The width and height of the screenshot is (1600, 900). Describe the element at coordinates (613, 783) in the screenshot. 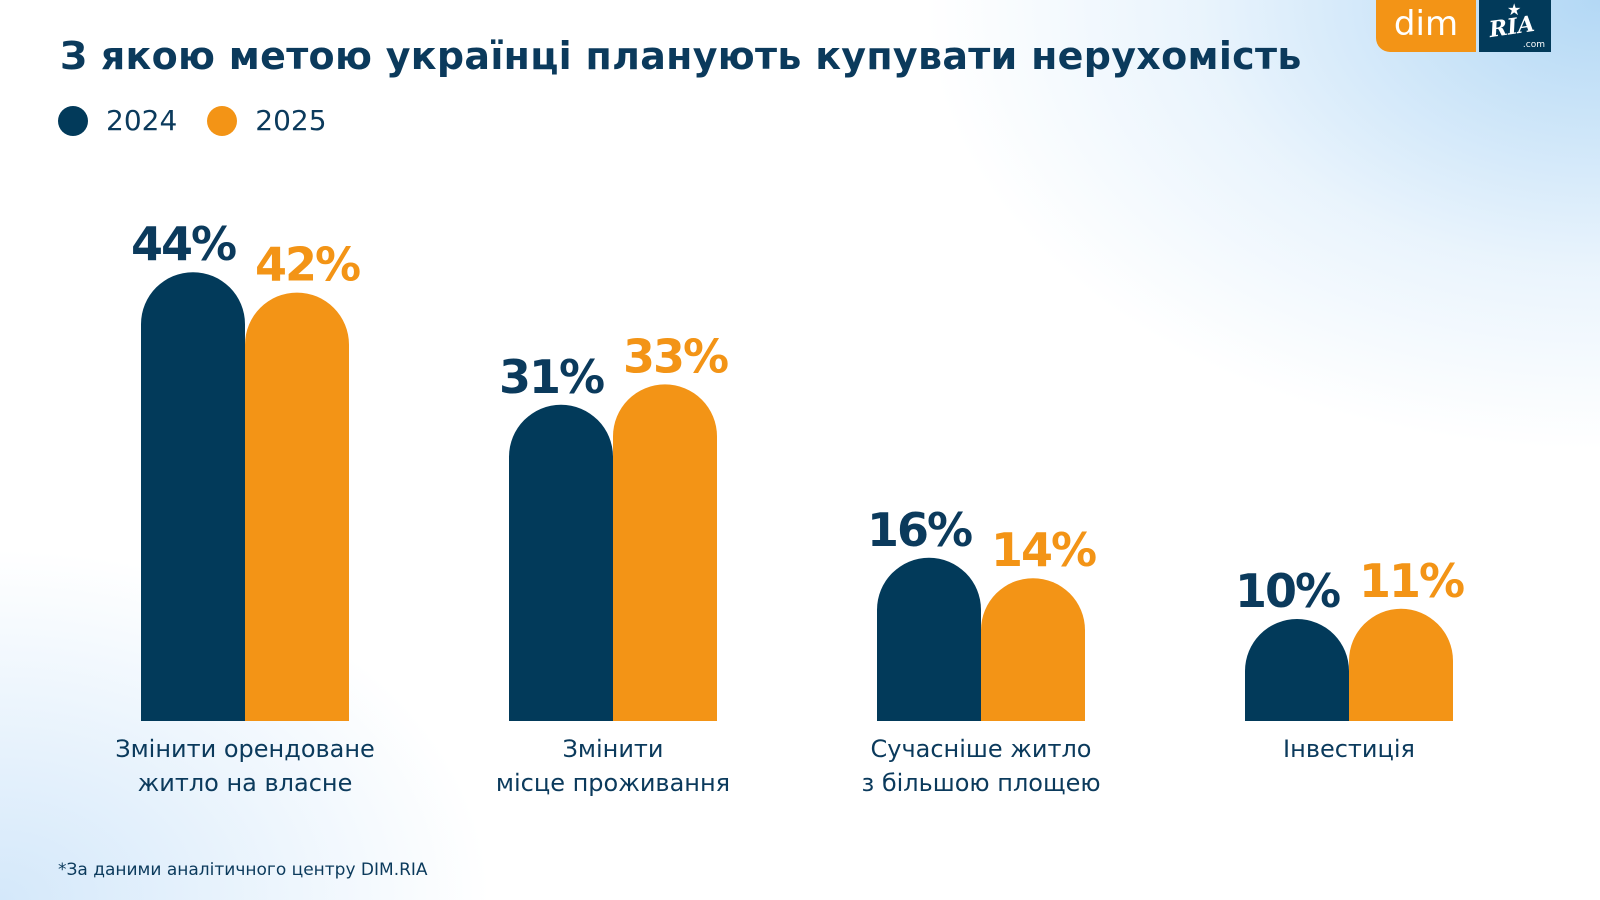

I see `category-label-1-1: місце проживання` at that location.